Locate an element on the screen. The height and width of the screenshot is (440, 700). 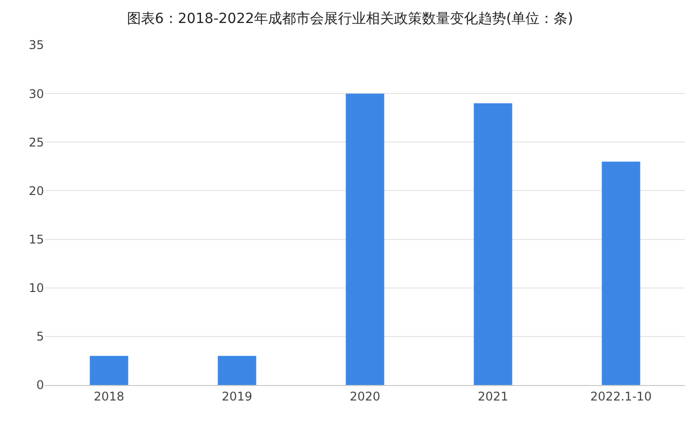
x-tick-label: 2020 is located at coordinates (365, 396).